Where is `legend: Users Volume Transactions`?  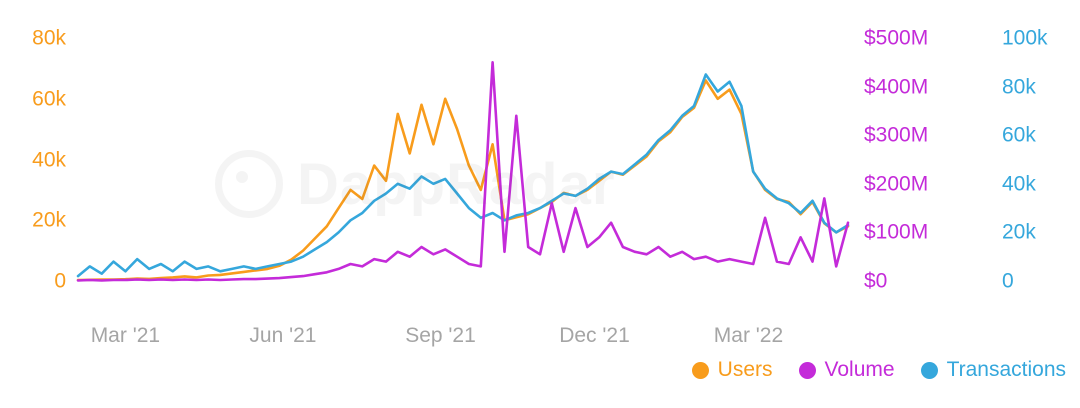 legend: Users Volume Transactions is located at coordinates (878, 370).